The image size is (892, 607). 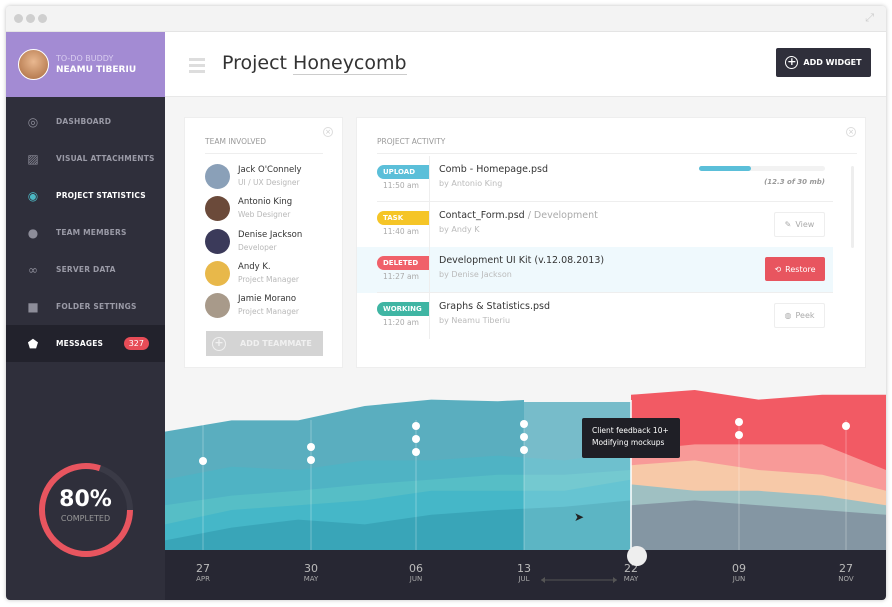 What do you see at coordinates (350, 63) in the screenshot?
I see `project-name: Honeycomb` at bounding box center [350, 63].